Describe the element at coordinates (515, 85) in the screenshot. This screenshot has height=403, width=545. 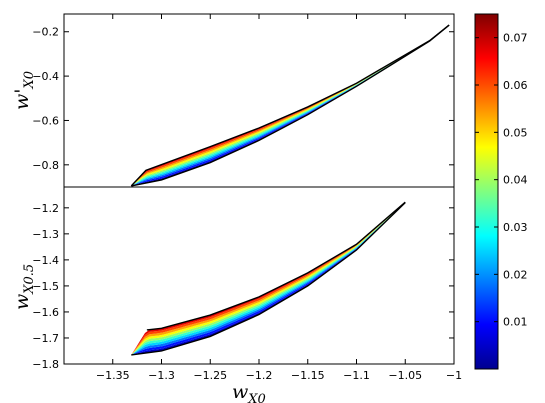
I see `colorbar-tick-label: 0.06` at that location.